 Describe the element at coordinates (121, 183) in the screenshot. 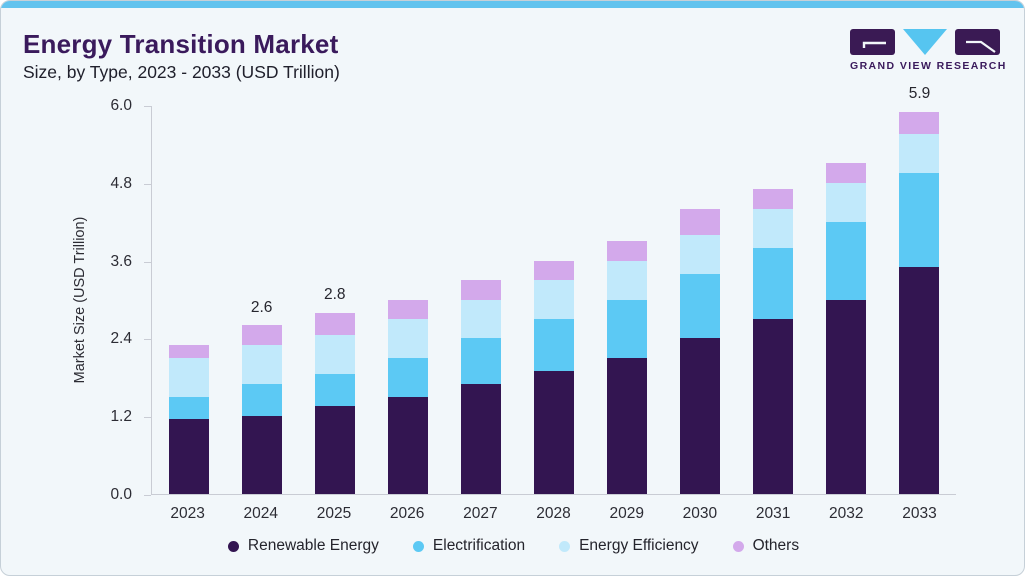

I see `y-tick-label: 4.8` at that location.